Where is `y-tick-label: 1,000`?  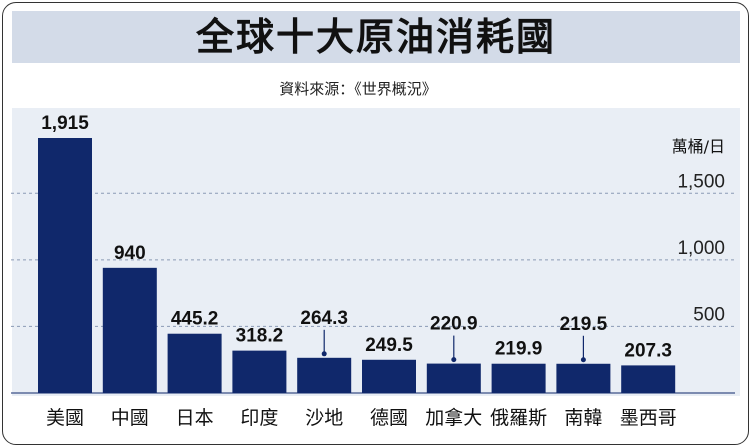 y-tick-label: 1,000 is located at coordinates (701, 248).